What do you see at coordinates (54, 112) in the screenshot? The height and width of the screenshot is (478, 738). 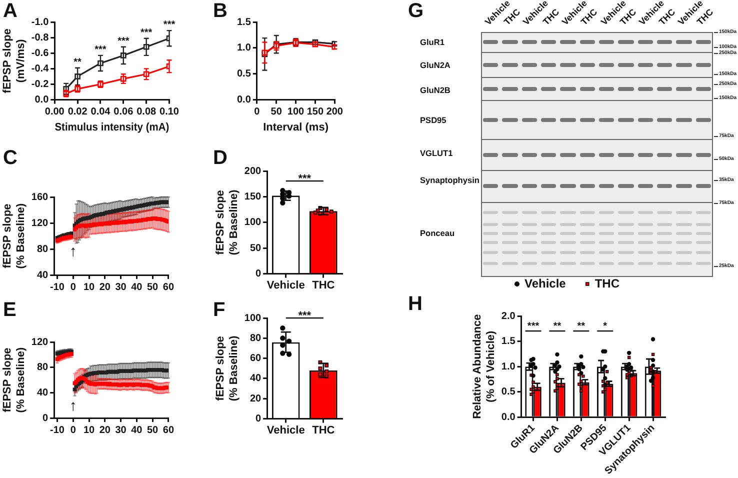 I see `x-tick-label: 0.00` at bounding box center [54, 112].